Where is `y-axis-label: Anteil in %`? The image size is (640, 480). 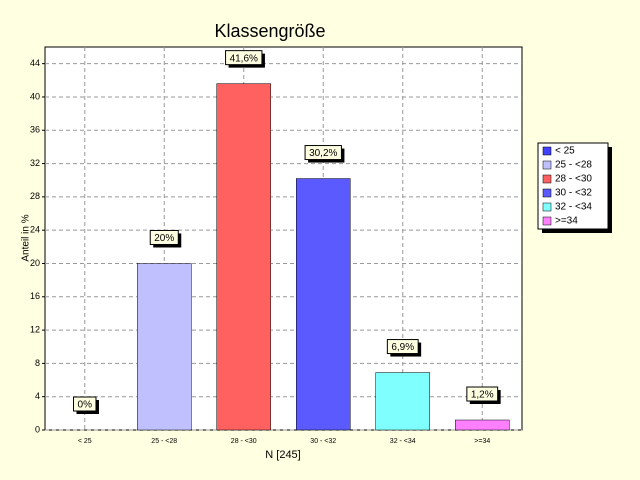 y-axis-label: Anteil in % is located at coordinates (26, 237).